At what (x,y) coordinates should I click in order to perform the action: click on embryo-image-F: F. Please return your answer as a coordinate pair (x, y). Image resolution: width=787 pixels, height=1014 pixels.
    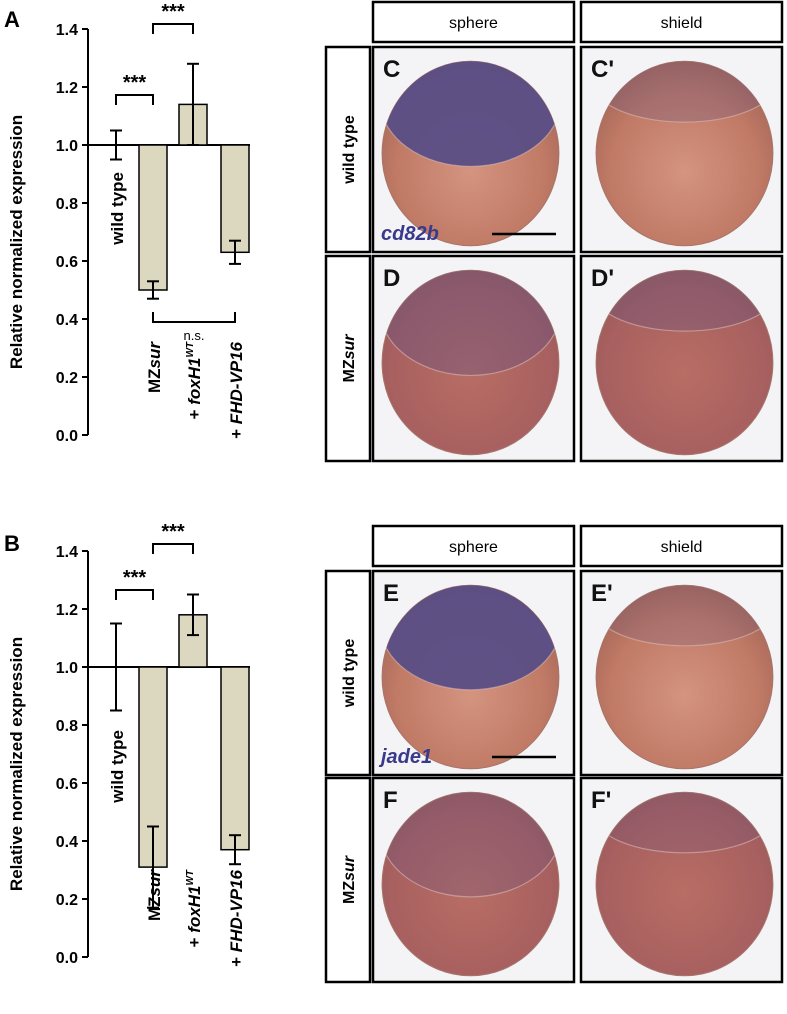
    Looking at the image, I should click on (473, 880).